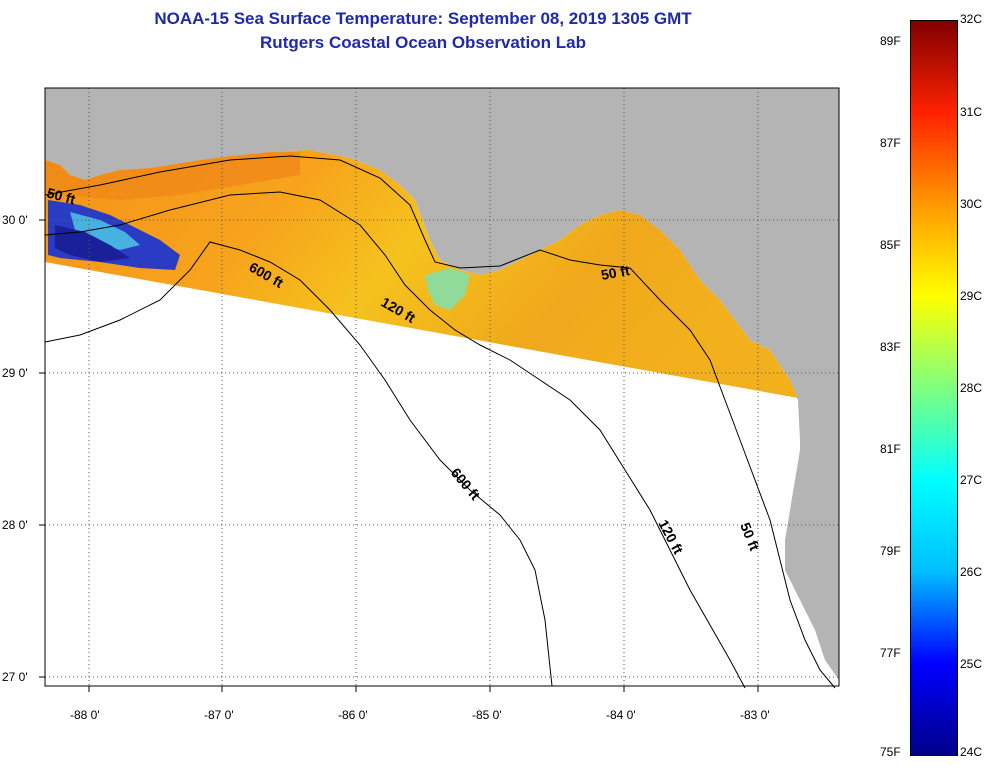 This screenshot has height=770, width=992. Describe the element at coordinates (890, 449) in the screenshot. I see `colorbar-f-label: 81F` at that location.